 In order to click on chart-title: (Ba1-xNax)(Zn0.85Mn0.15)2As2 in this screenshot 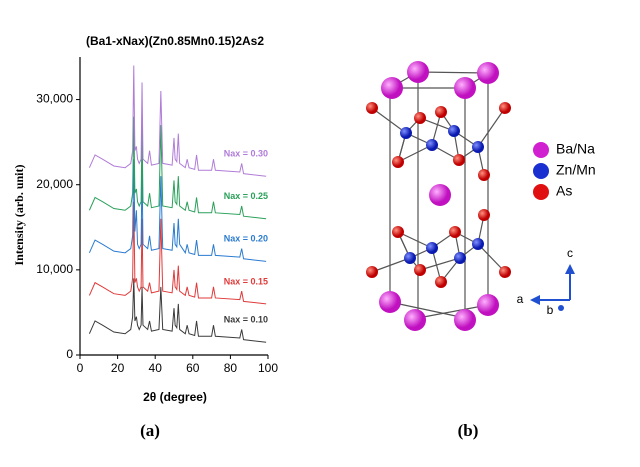, I will do `click(175, 41)`.